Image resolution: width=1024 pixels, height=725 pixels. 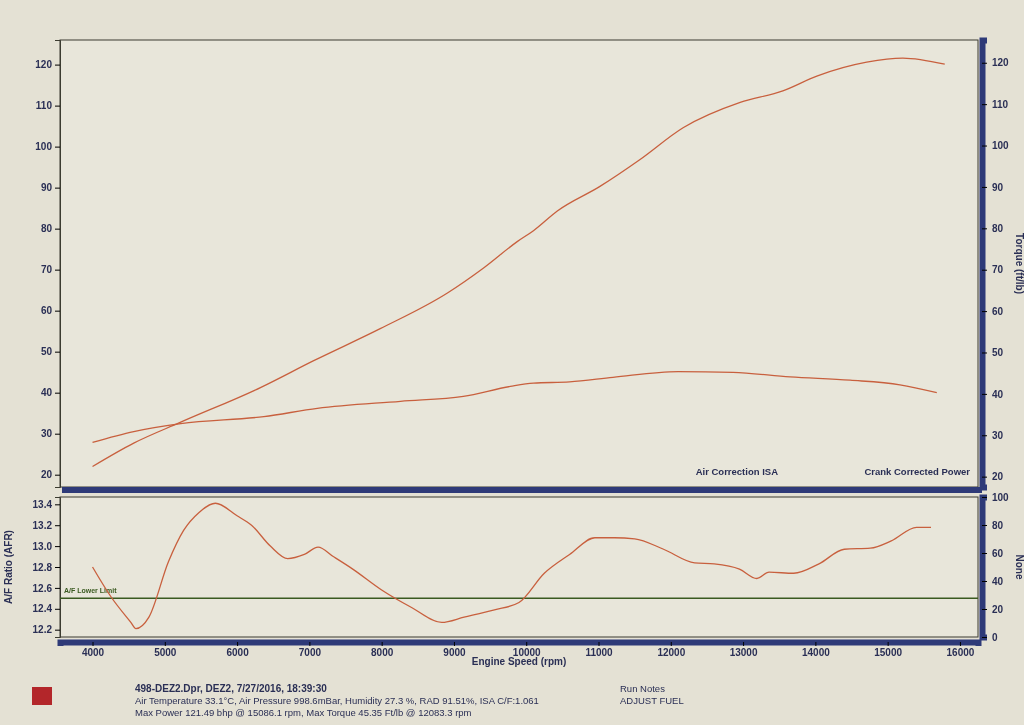 What do you see at coordinates (337, 700) in the screenshot?
I see `text: Air Temperature 33.1°C, Air Pressure 998.6mBar, Humidity 27.3 %, RAD 91.51%, ISA C/F:1.061` at bounding box center [337, 700].